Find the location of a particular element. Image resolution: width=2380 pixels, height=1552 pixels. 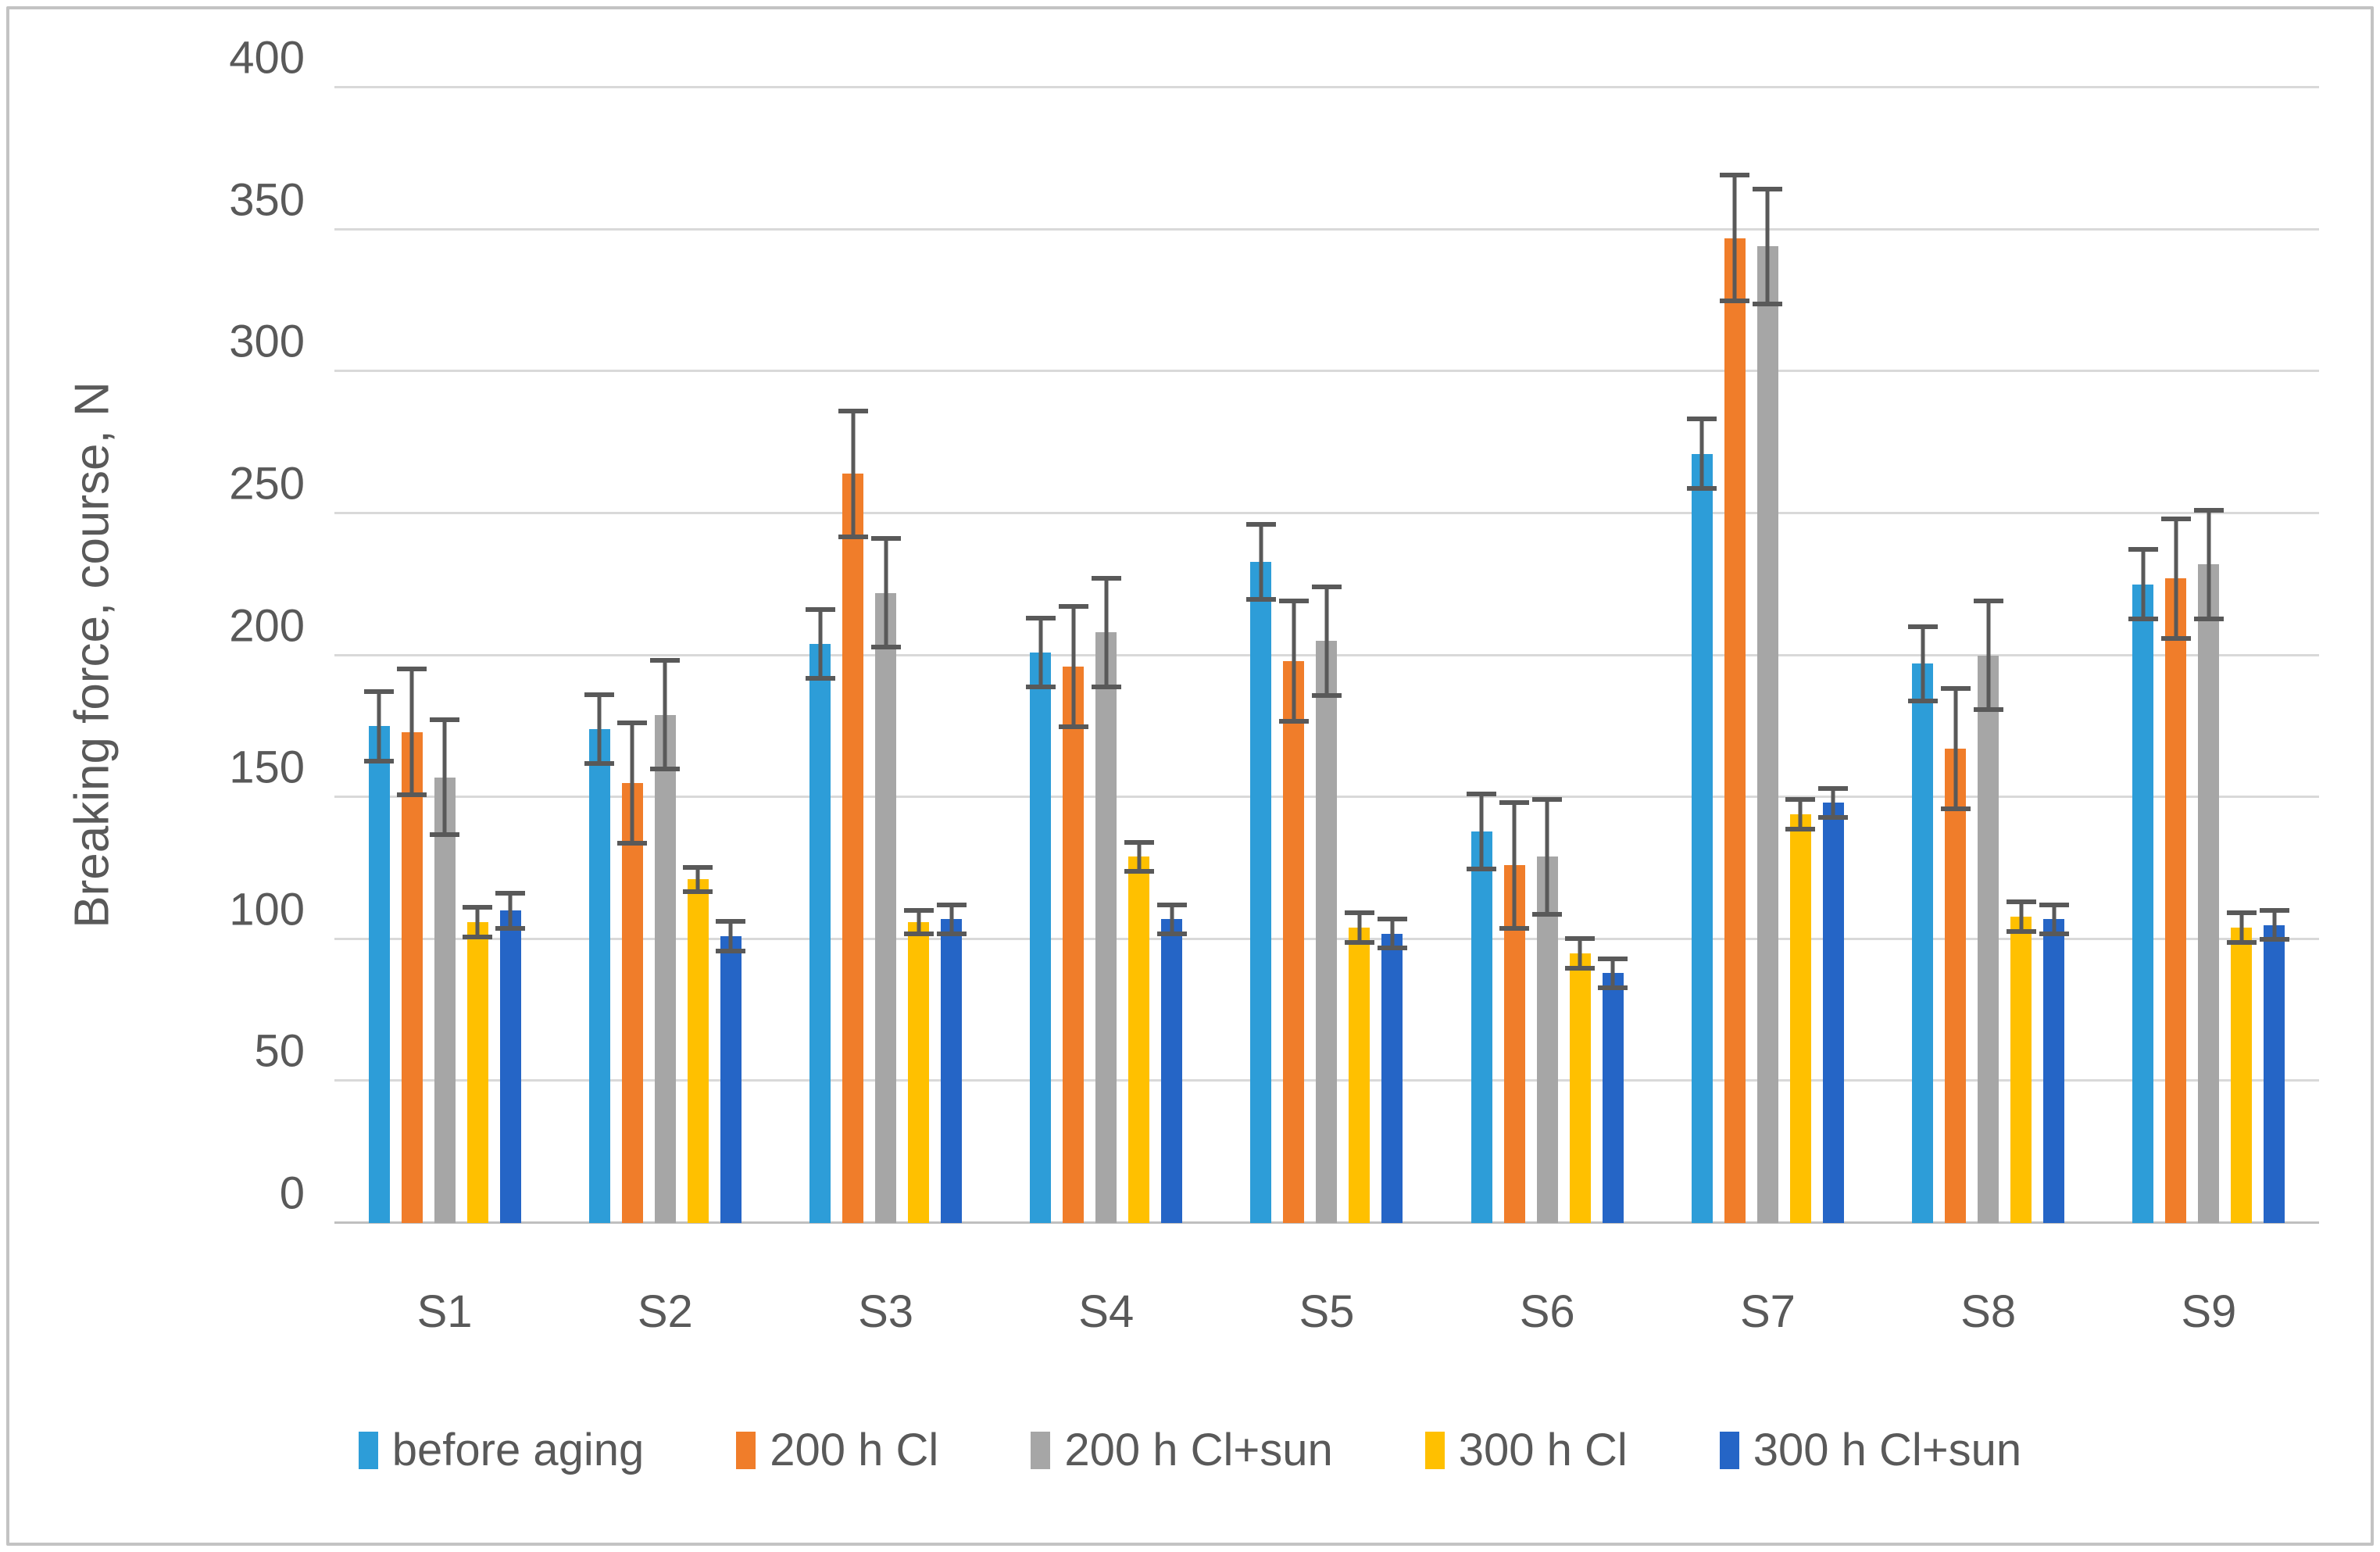

x-tick-label-S4: S4 is located at coordinates (1106, 1311).